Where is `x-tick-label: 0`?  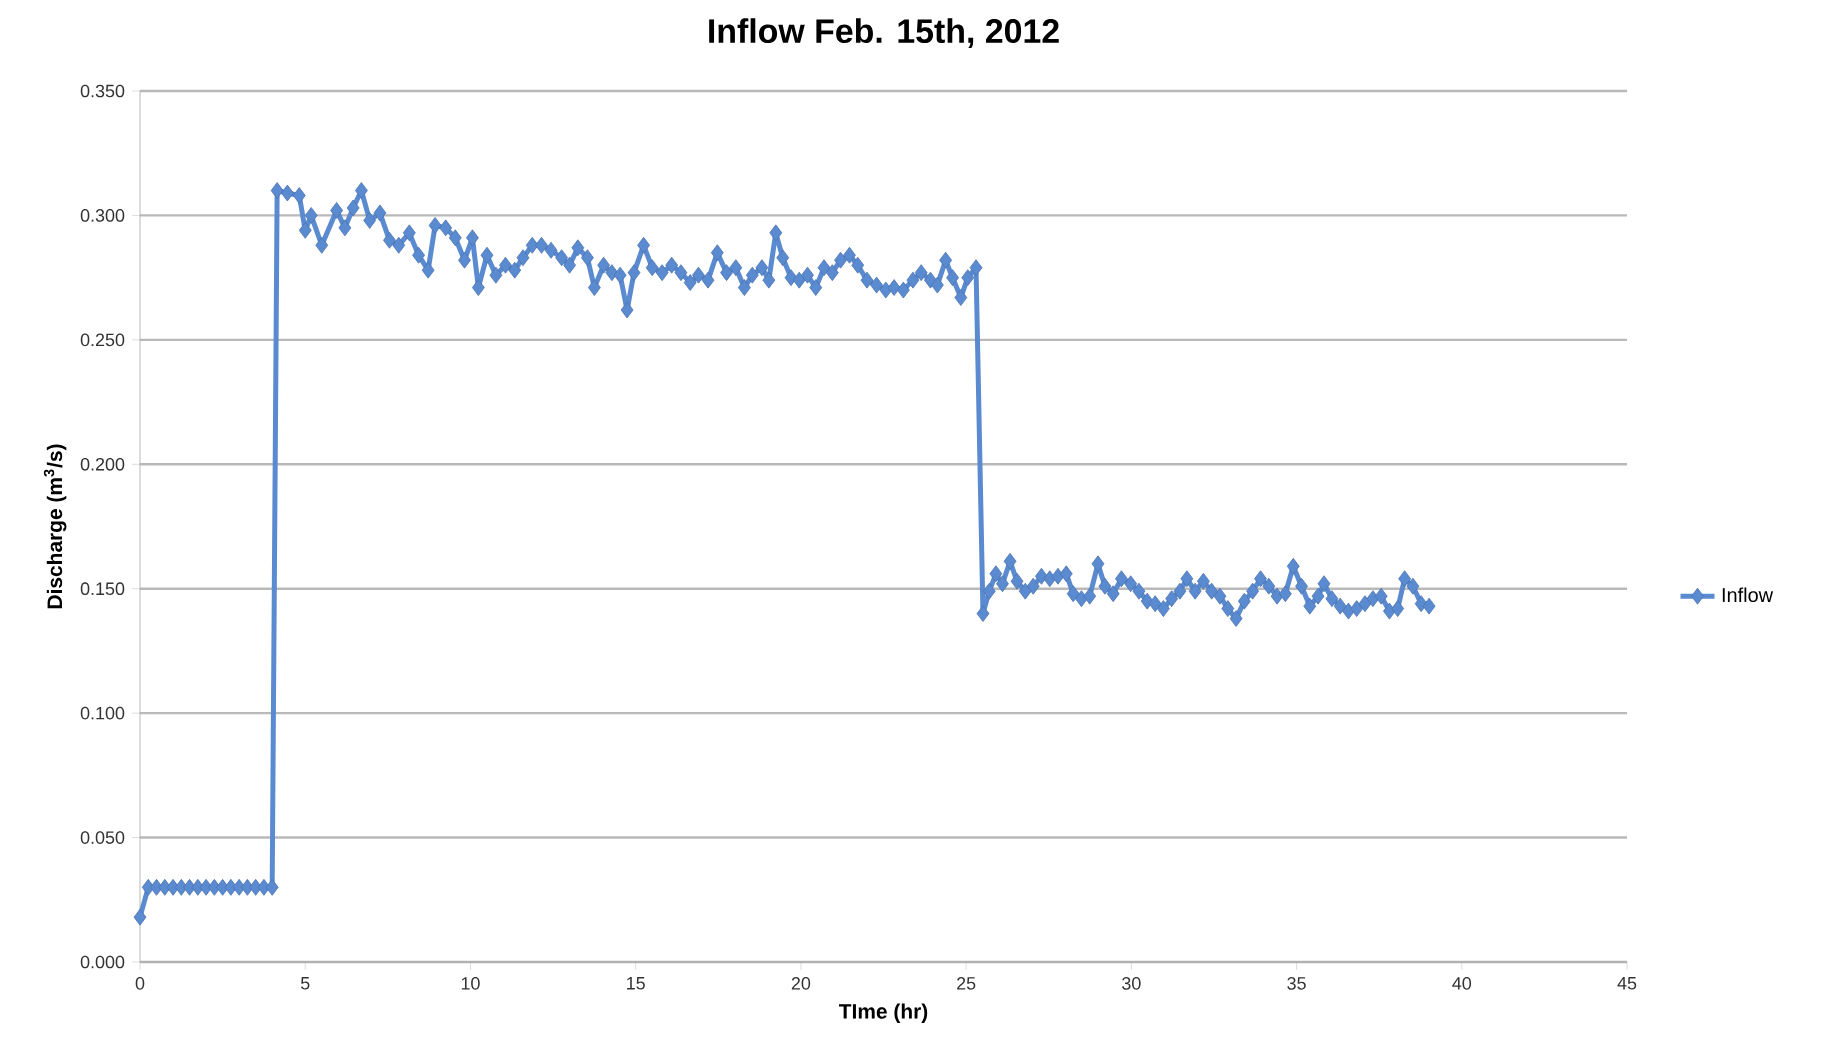
x-tick-label: 0 is located at coordinates (140, 983).